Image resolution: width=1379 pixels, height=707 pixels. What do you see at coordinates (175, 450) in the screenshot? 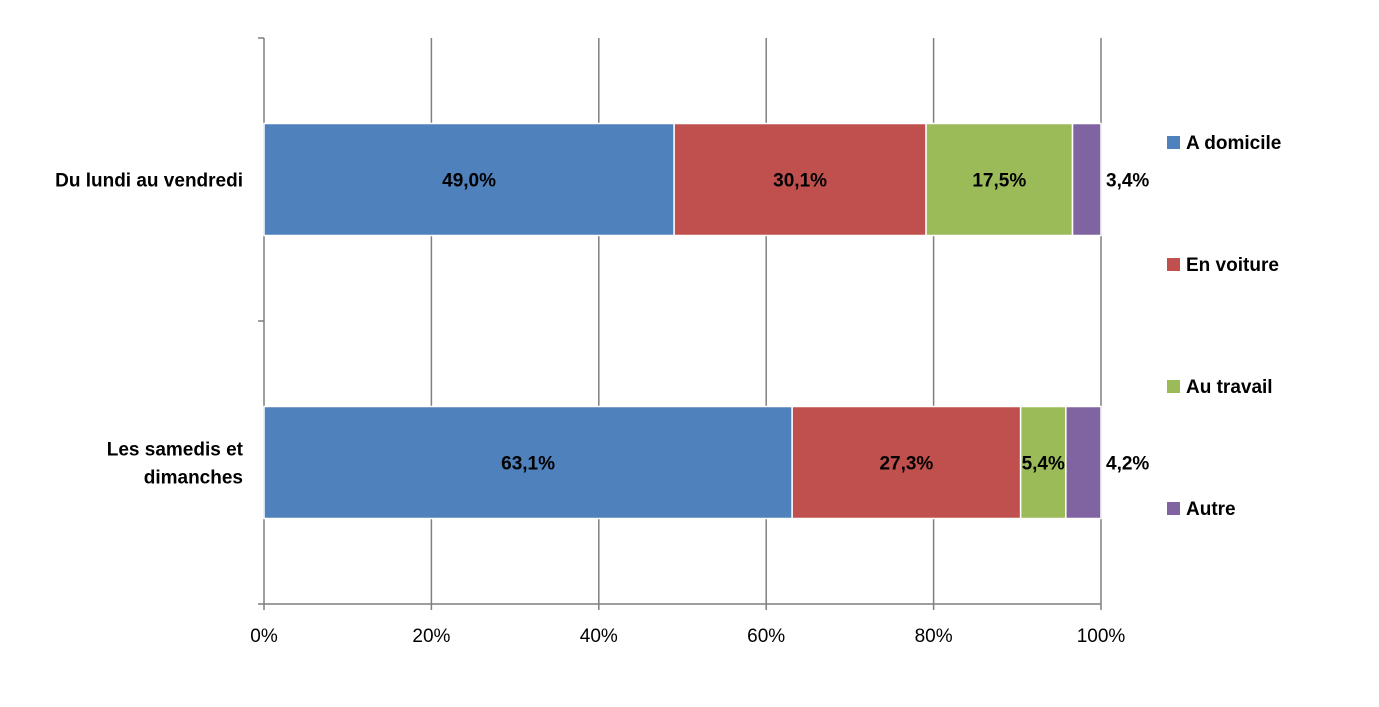
I see `category-label: Les samedis et` at bounding box center [175, 450].